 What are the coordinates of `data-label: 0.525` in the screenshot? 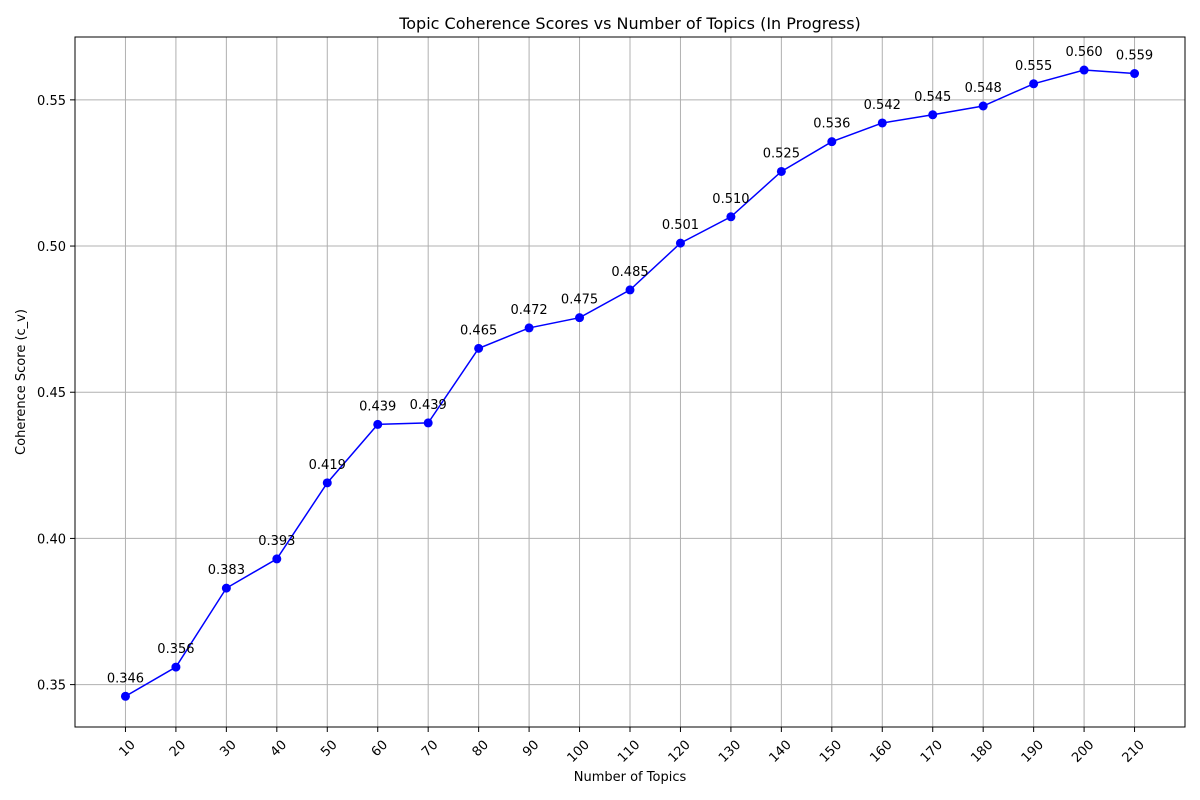 It's located at (781, 153).